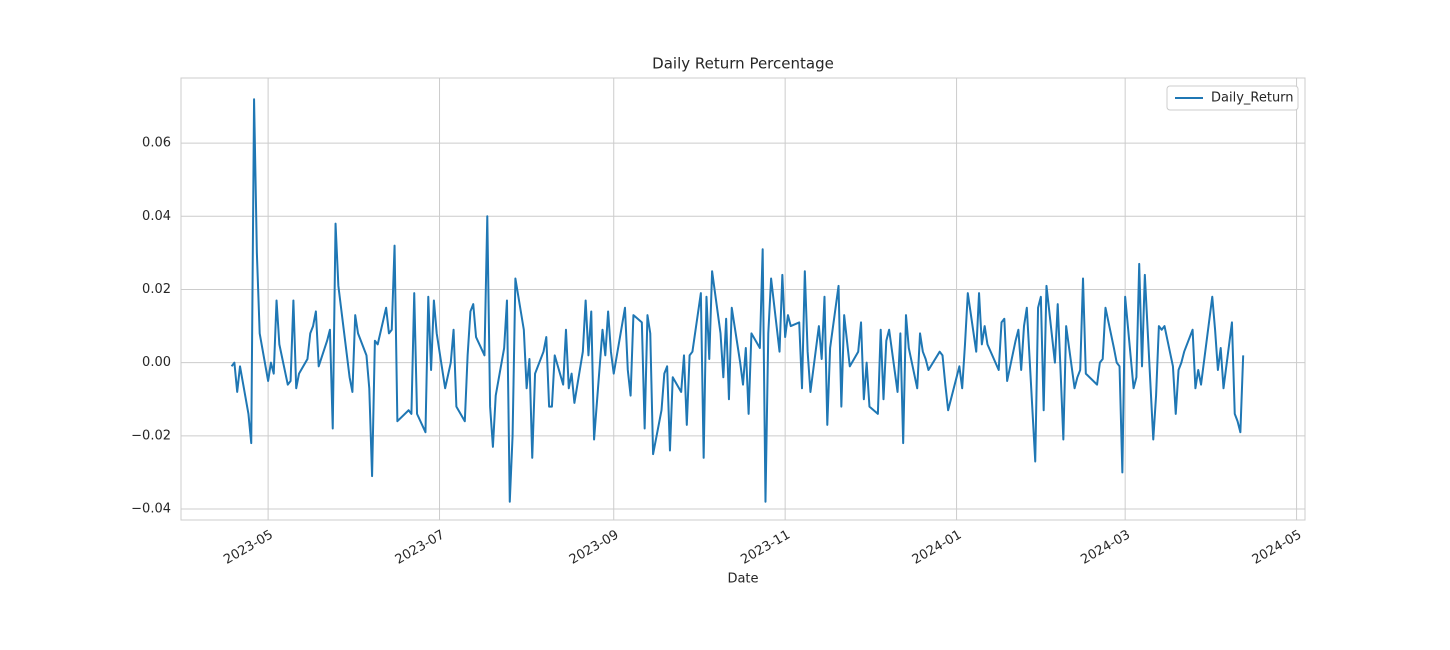 This screenshot has width=1450, height=650. What do you see at coordinates (156, 216) in the screenshot?
I see `y-tick-label: 0.04` at bounding box center [156, 216].